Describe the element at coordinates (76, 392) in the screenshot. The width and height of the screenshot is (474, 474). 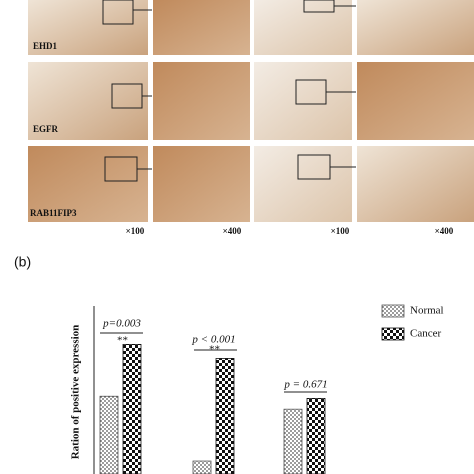
I see `y-axis-label: Ration of positive expression` at that location.